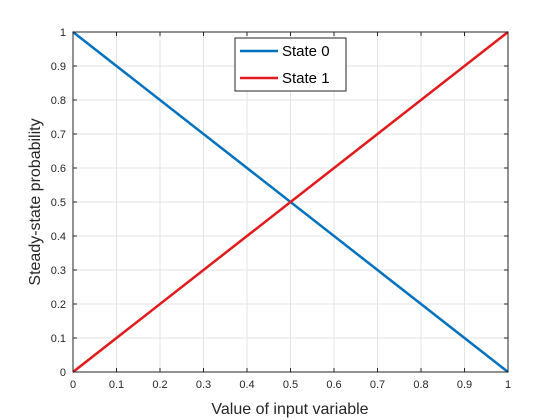  What do you see at coordinates (203, 385) in the screenshot?
I see `x-tick-label: 0.3` at bounding box center [203, 385].